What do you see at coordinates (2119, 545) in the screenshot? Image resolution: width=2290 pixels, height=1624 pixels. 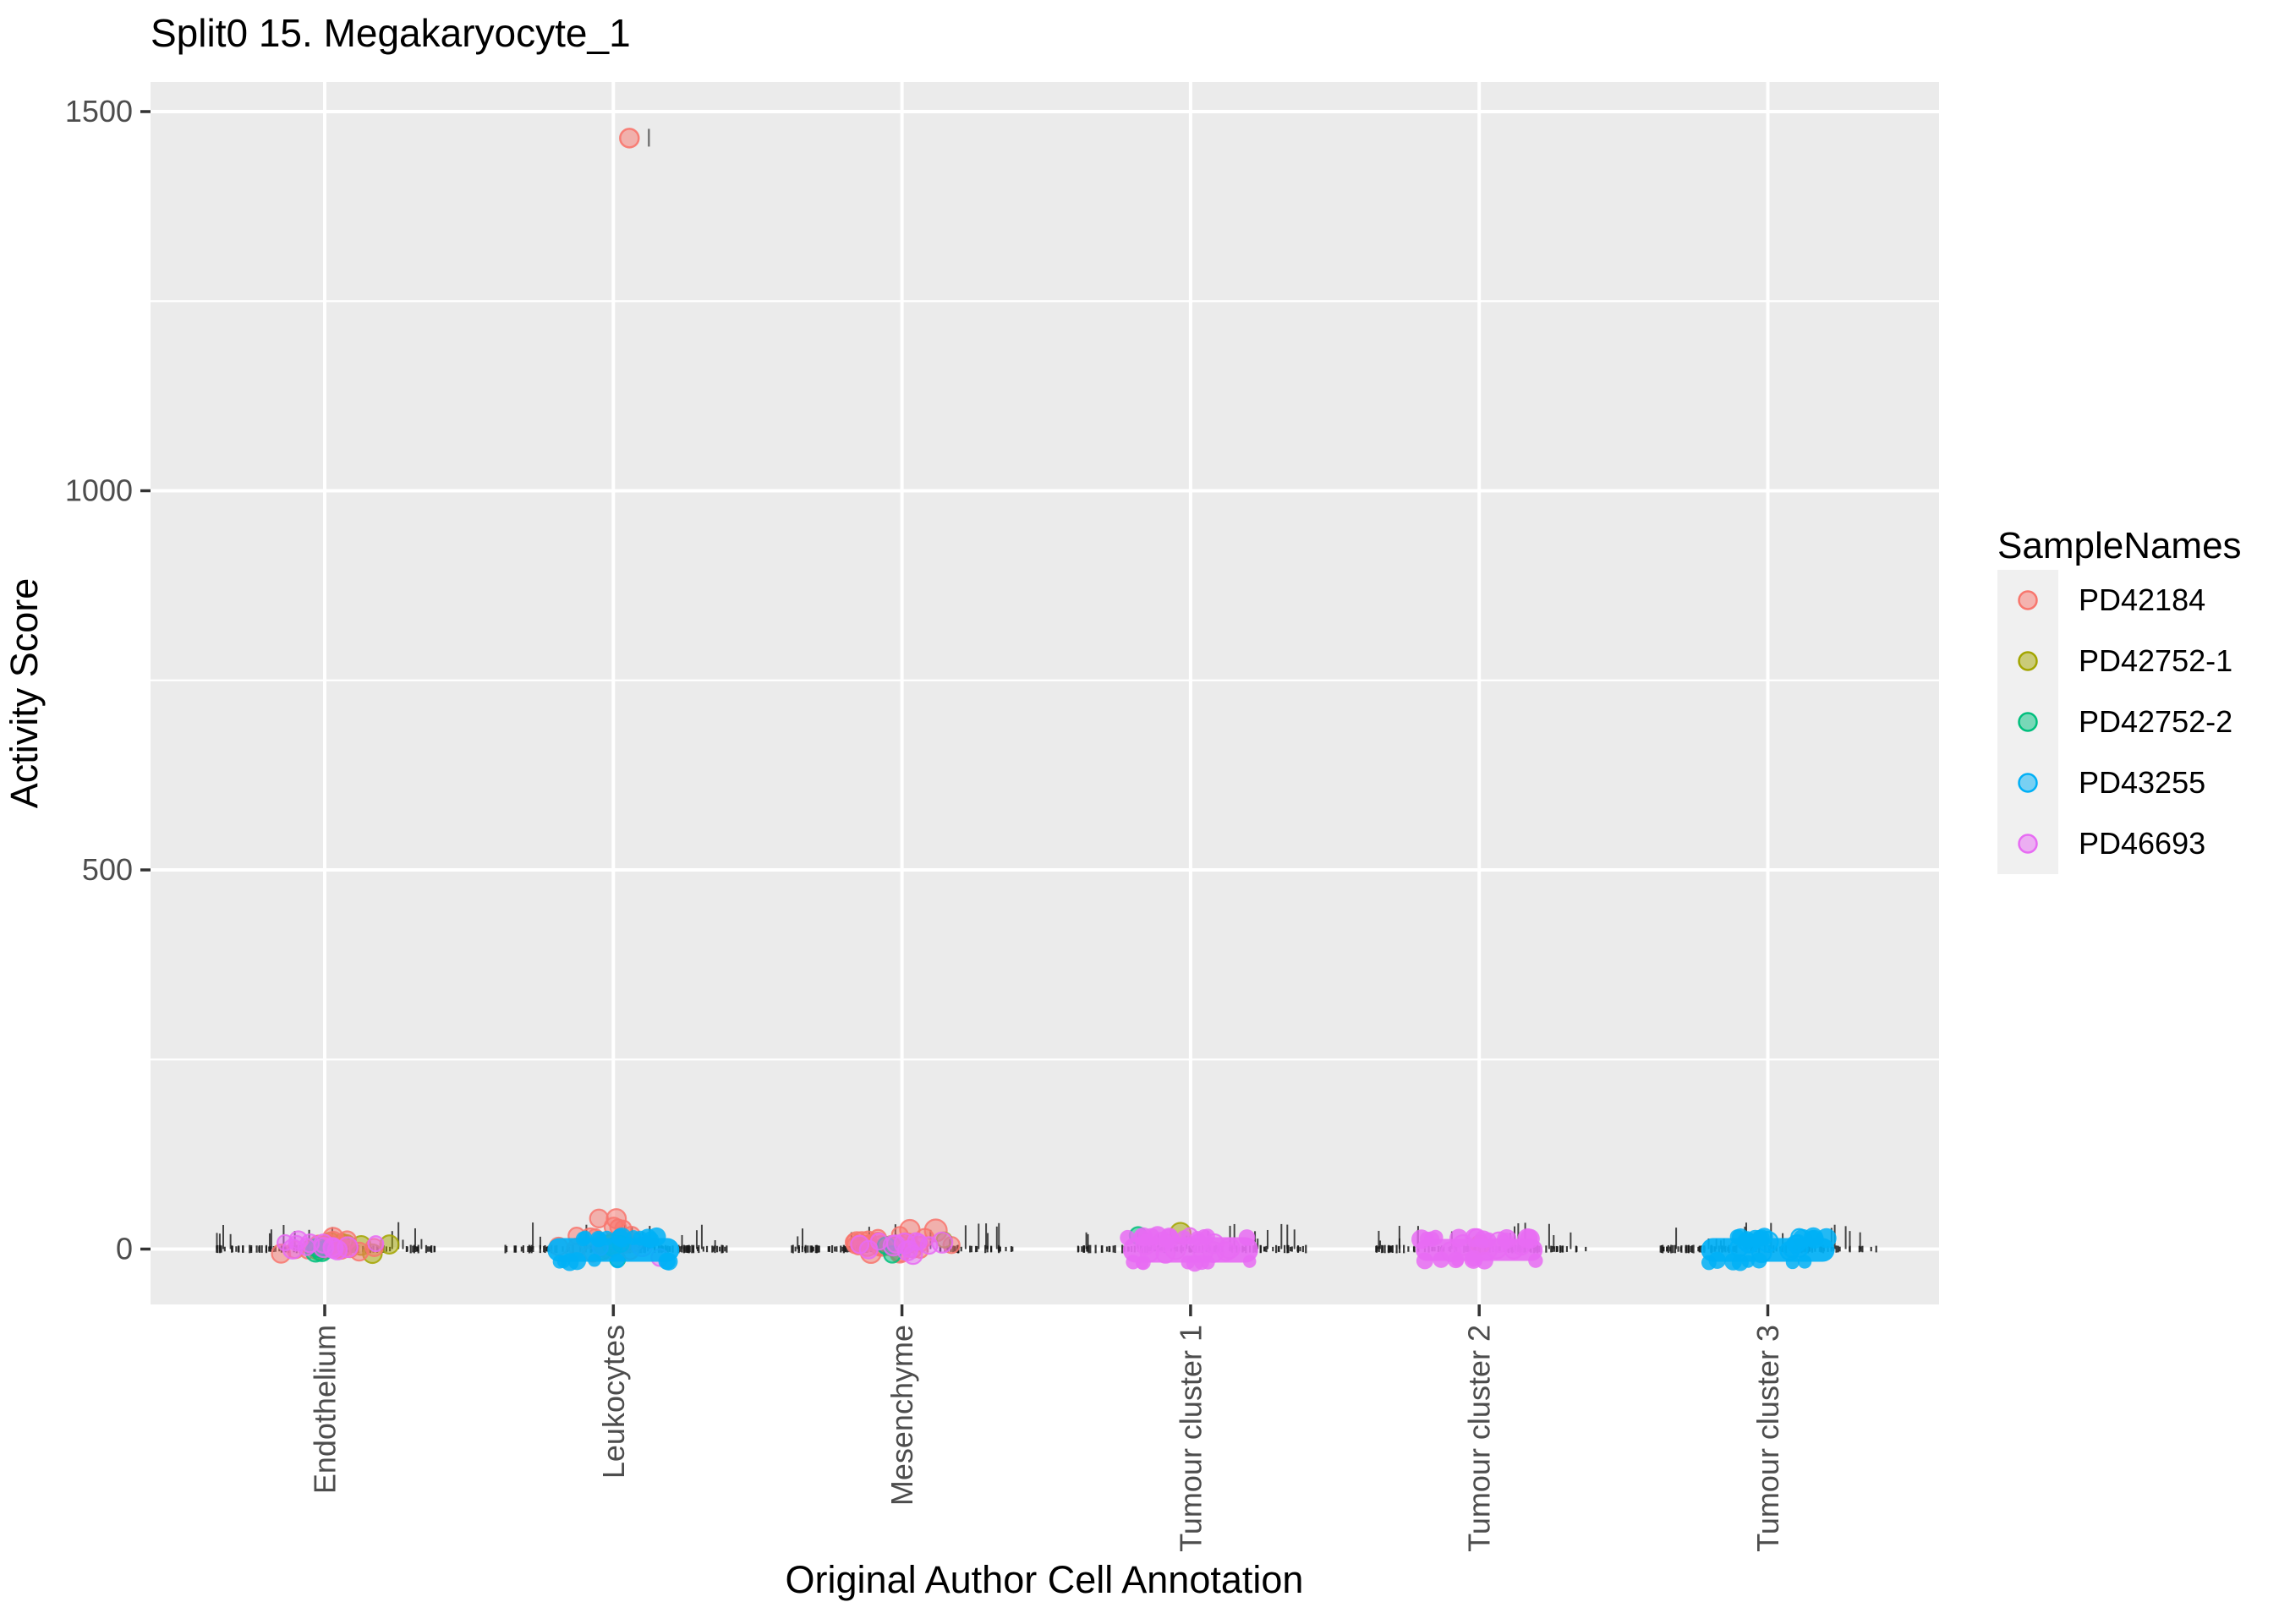 I see `legend-title: SampleNames` at bounding box center [2119, 545].